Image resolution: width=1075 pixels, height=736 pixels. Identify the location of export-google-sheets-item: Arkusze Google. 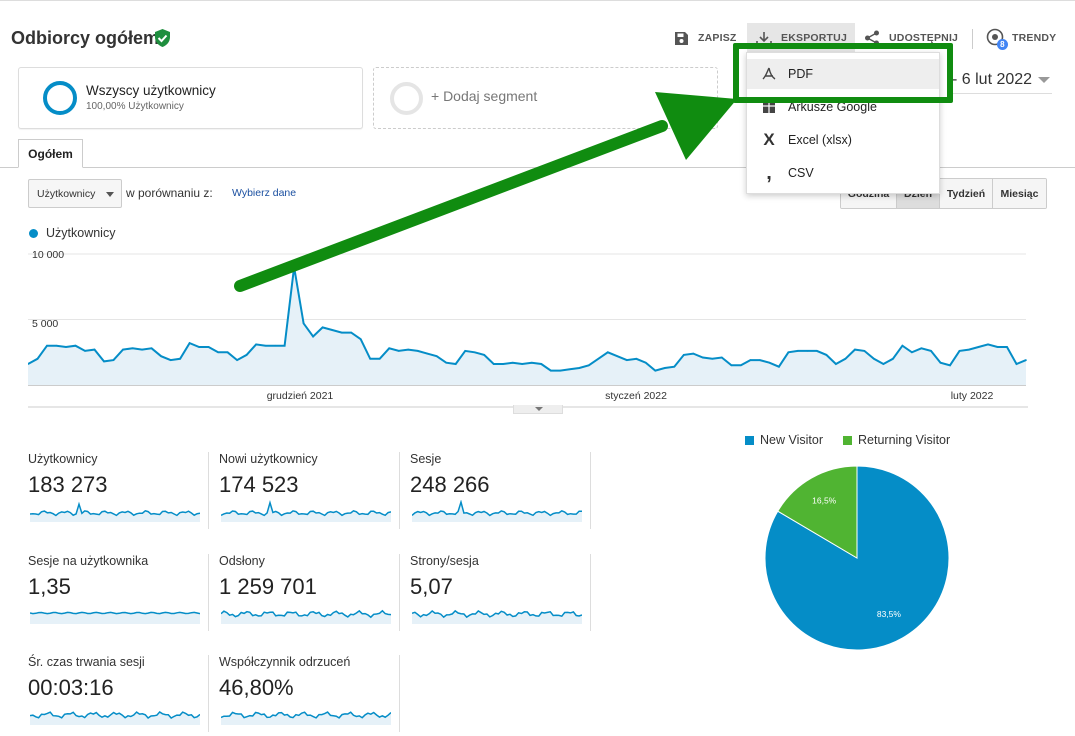
(843, 107).